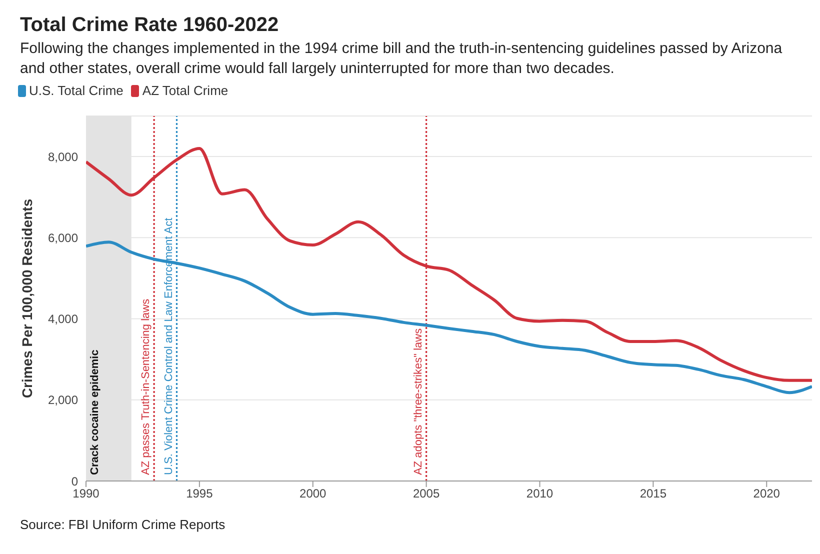 The width and height of the screenshot is (820, 554). I want to click on ref-line-label: AZ adopts "three-strikes" laws, so click(418, 401).